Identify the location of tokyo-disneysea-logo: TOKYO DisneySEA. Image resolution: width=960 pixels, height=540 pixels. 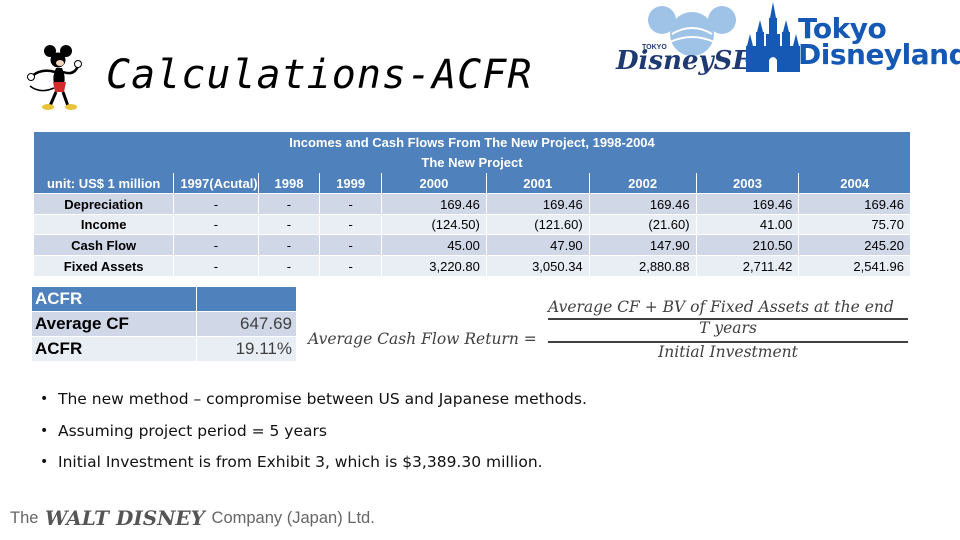
(692, 42).